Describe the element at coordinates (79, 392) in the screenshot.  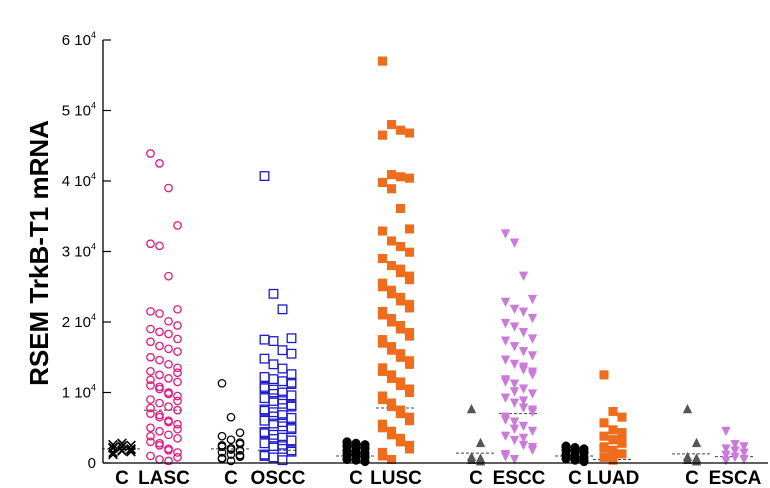
I see `y-tick-label: 1 104` at that location.